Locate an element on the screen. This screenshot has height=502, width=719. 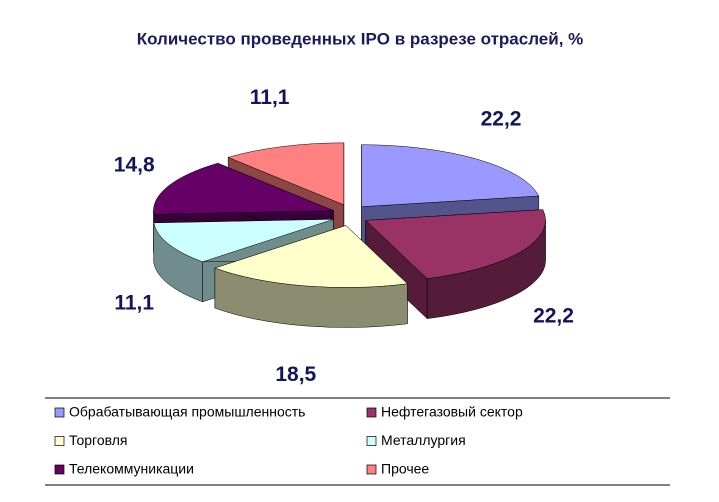
legend-label: Прочее is located at coordinates (405, 469).